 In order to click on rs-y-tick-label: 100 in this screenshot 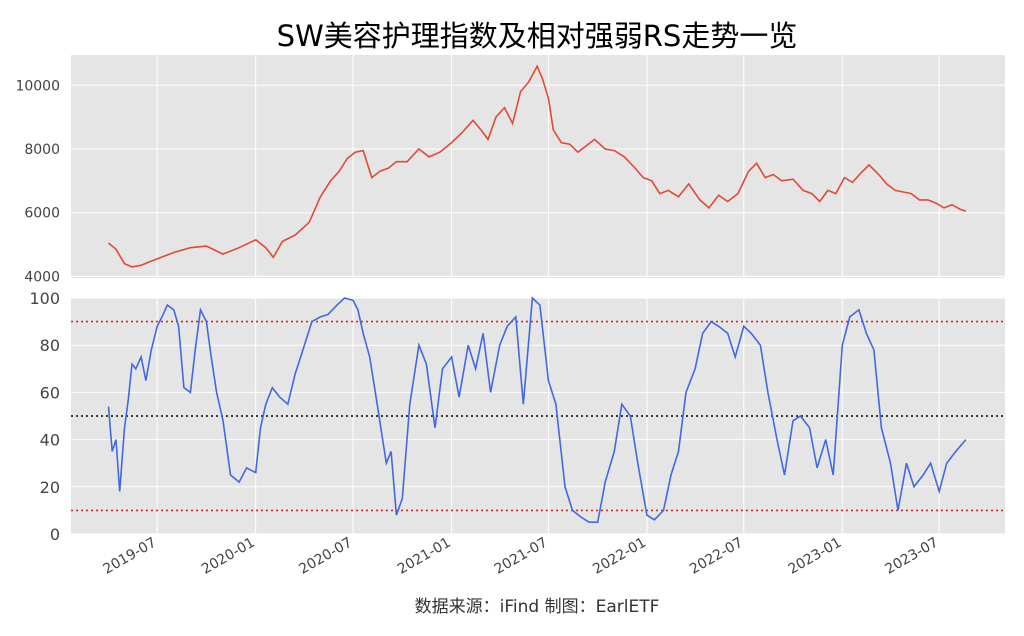, I will do `click(44, 298)`.